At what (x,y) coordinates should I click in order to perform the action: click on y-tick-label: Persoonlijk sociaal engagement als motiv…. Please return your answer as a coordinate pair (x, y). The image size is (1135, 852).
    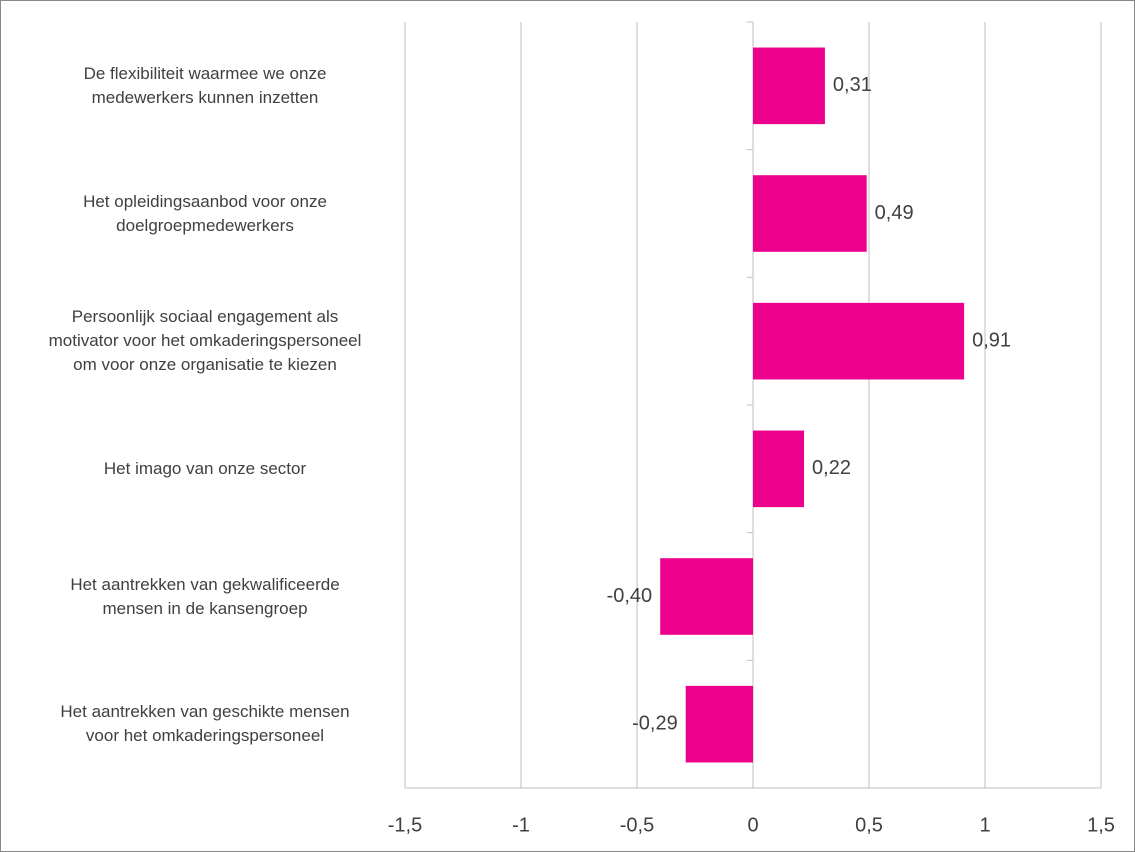
    Looking at the image, I should click on (205, 341).